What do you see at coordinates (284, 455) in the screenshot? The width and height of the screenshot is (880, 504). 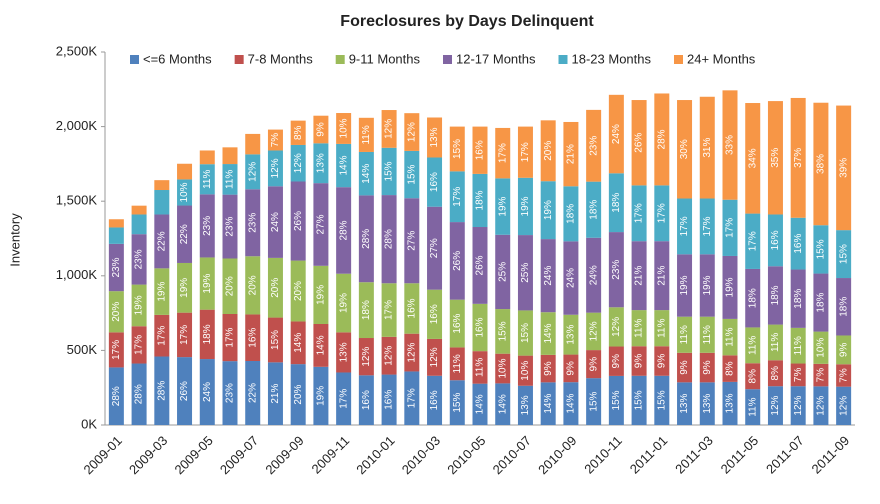 I see `x-tick-label: 2009-09` at bounding box center [284, 455].